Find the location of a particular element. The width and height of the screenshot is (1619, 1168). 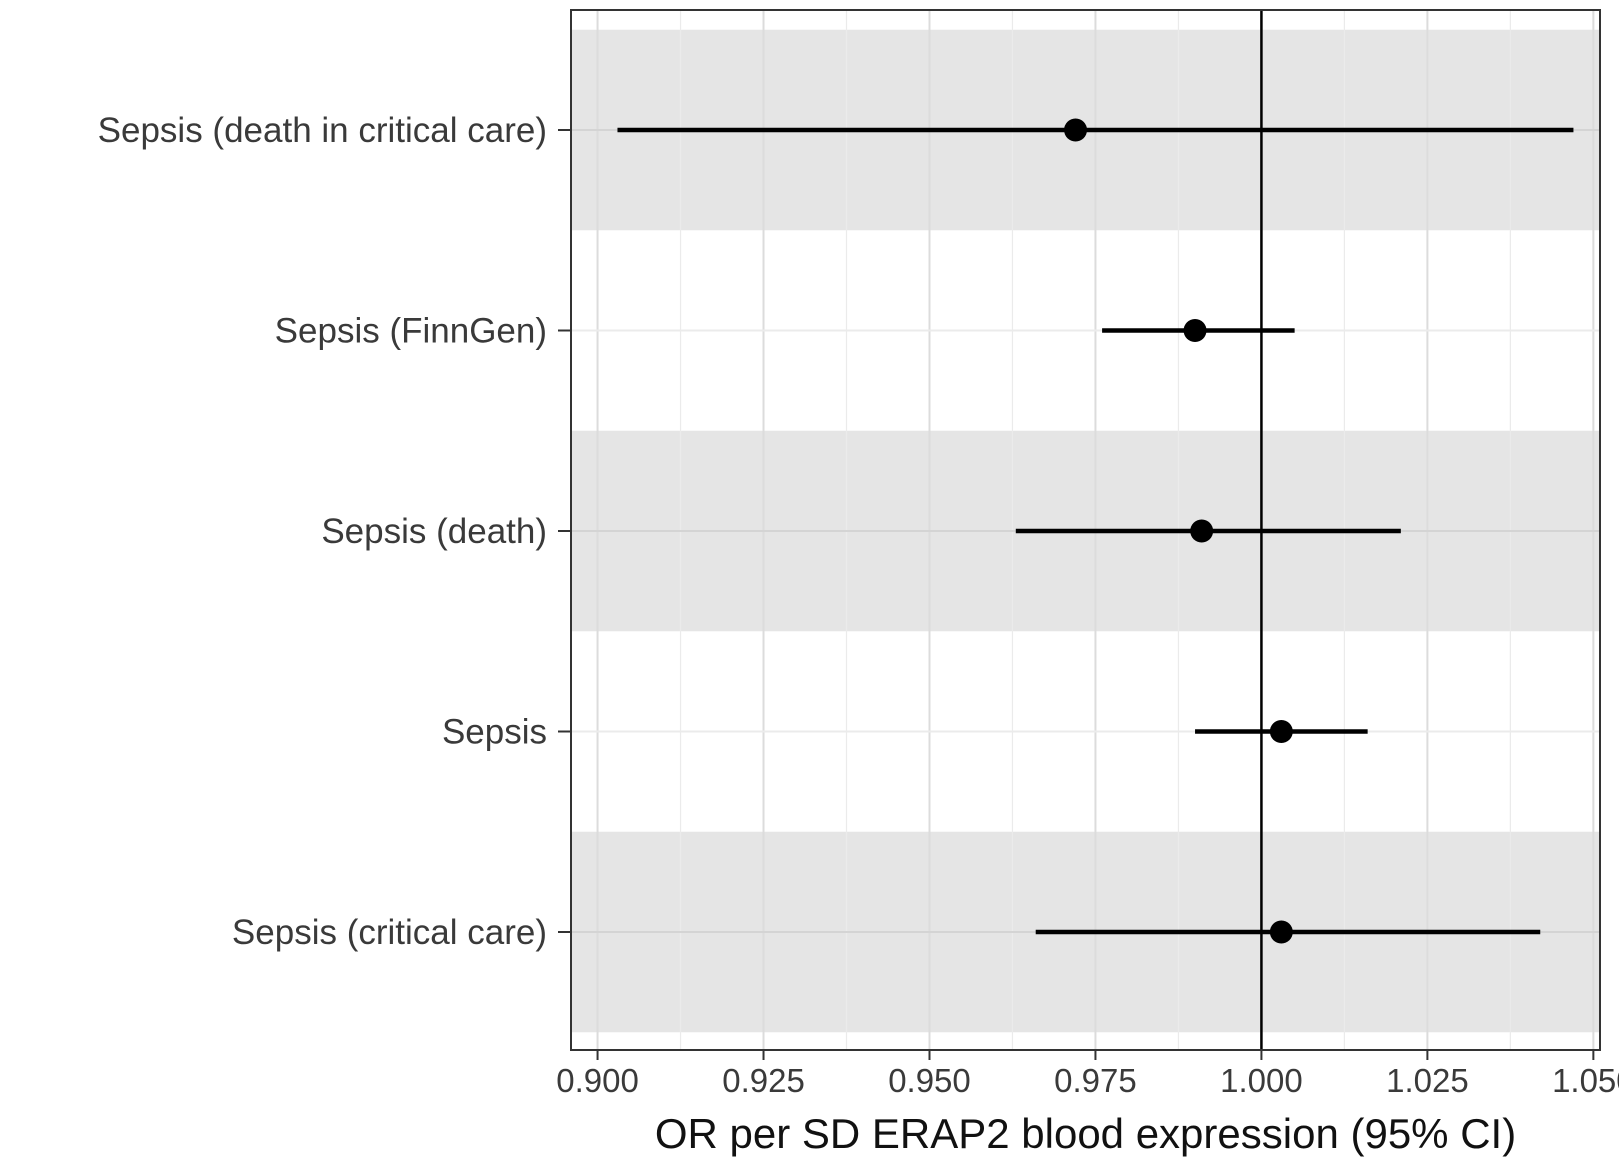

x-tick-label: 0.900 is located at coordinates (597, 1080).